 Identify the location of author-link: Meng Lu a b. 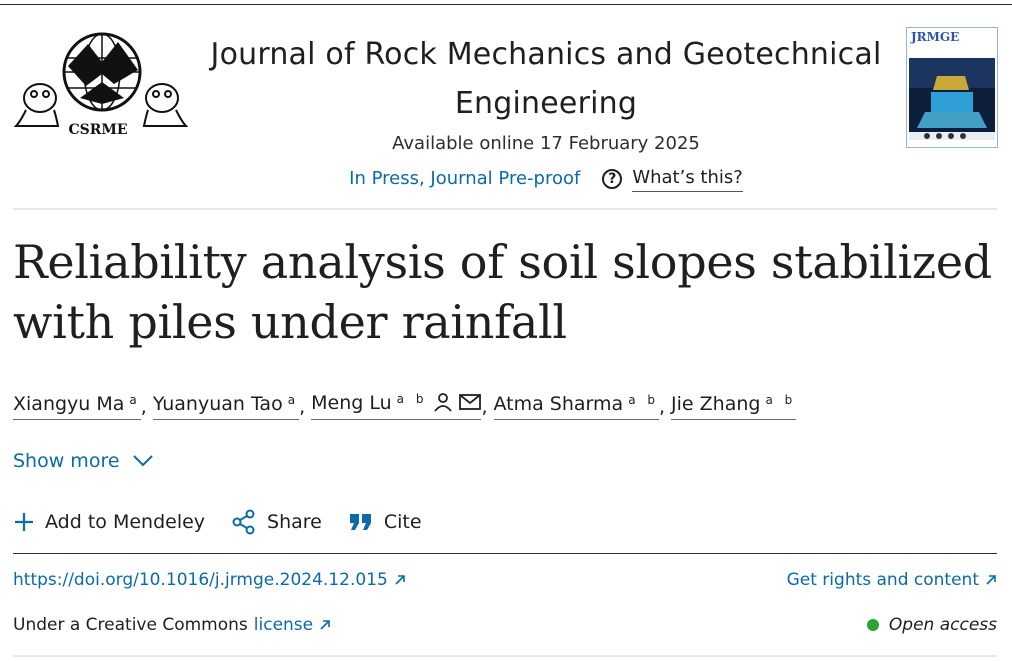
(396, 405).